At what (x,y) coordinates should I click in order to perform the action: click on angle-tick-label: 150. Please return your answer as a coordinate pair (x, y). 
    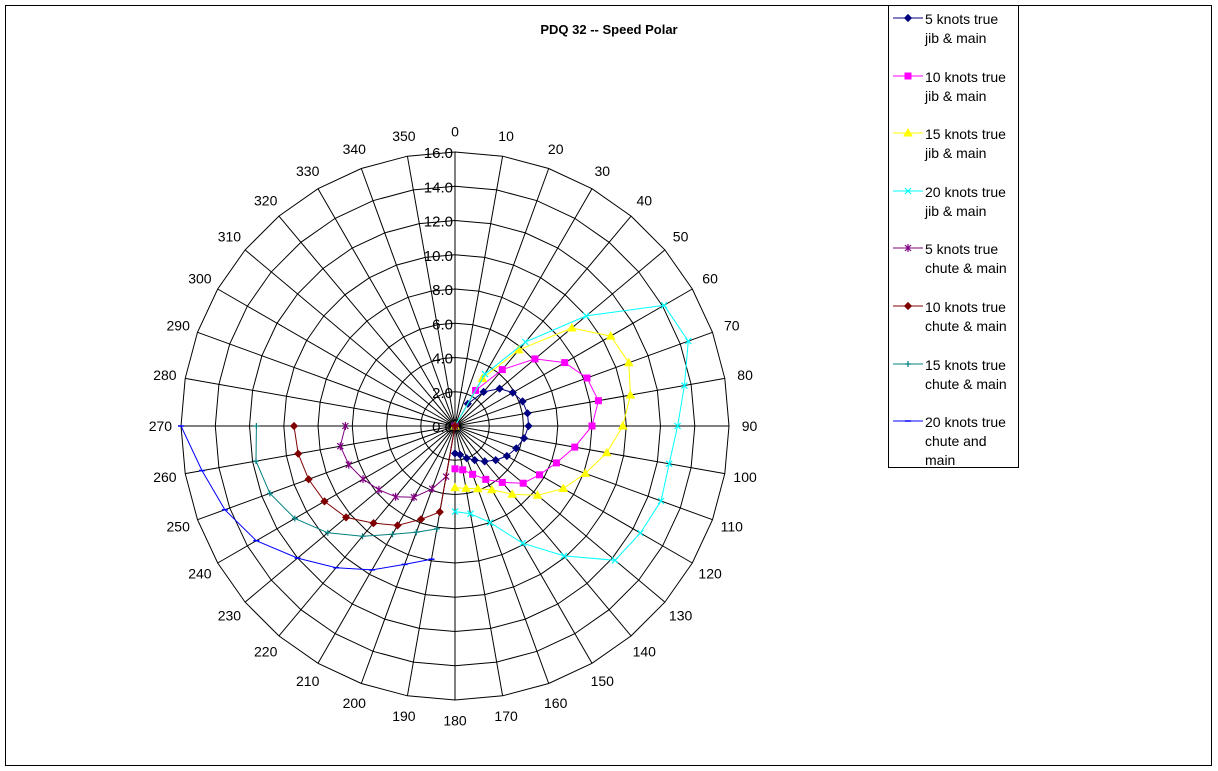
    Looking at the image, I should click on (603, 681).